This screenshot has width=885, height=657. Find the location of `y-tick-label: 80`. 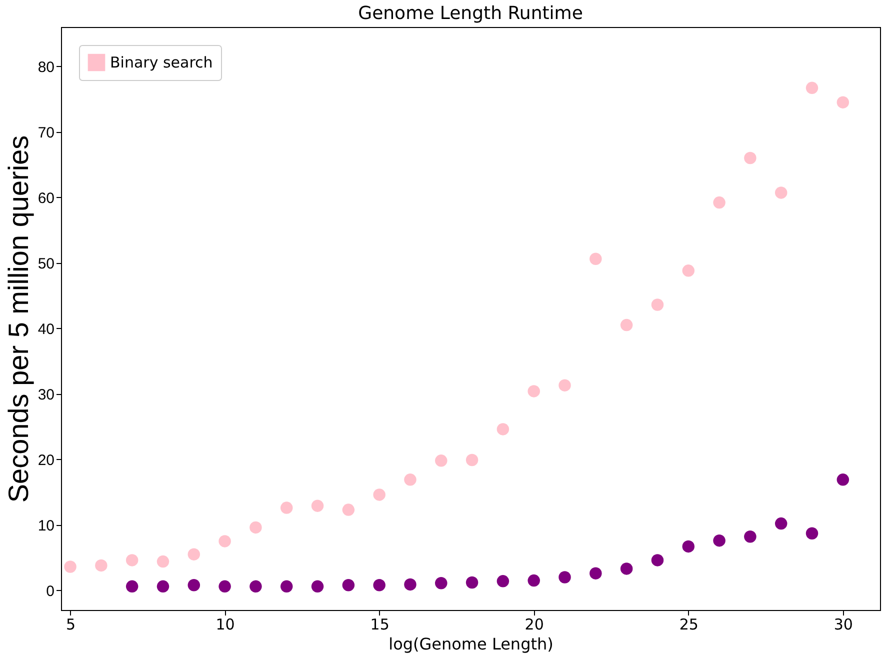

y-tick-label: 80 is located at coordinates (46, 67).